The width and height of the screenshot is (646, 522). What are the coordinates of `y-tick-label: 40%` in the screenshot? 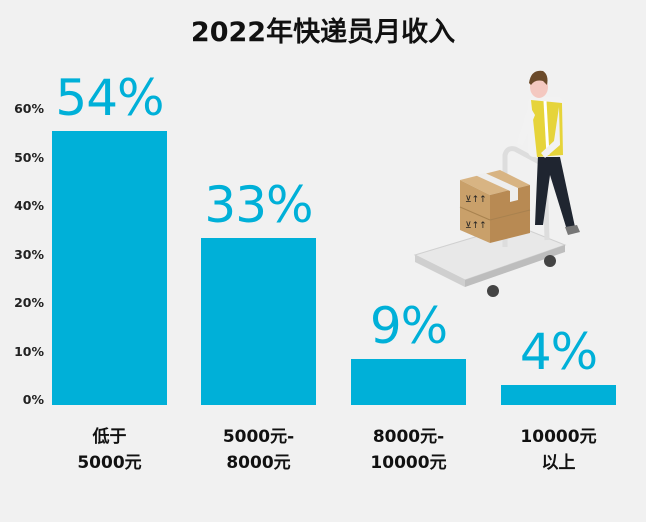 It's located at (29, 205).